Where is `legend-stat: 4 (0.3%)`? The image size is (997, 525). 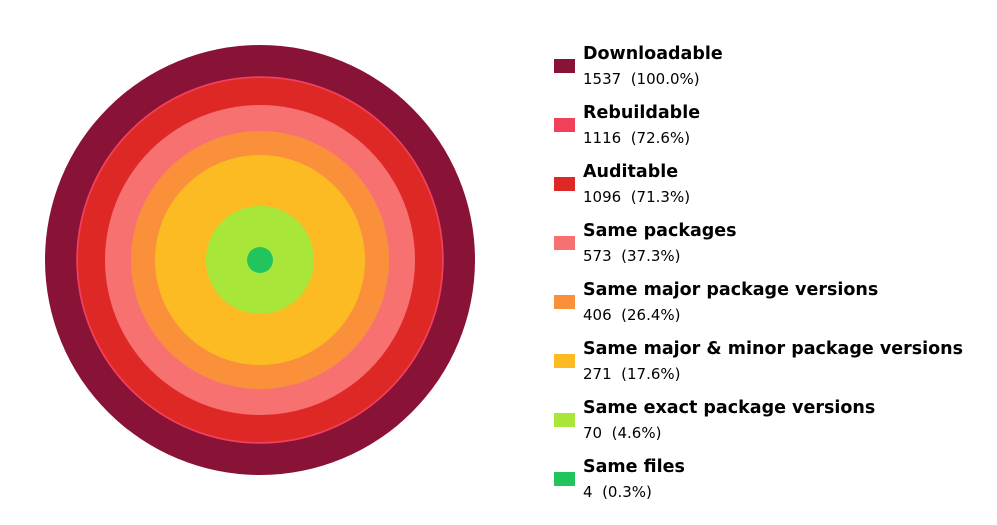
legend-stat: 4 (0.3%) is located at coordinates (617, 492).